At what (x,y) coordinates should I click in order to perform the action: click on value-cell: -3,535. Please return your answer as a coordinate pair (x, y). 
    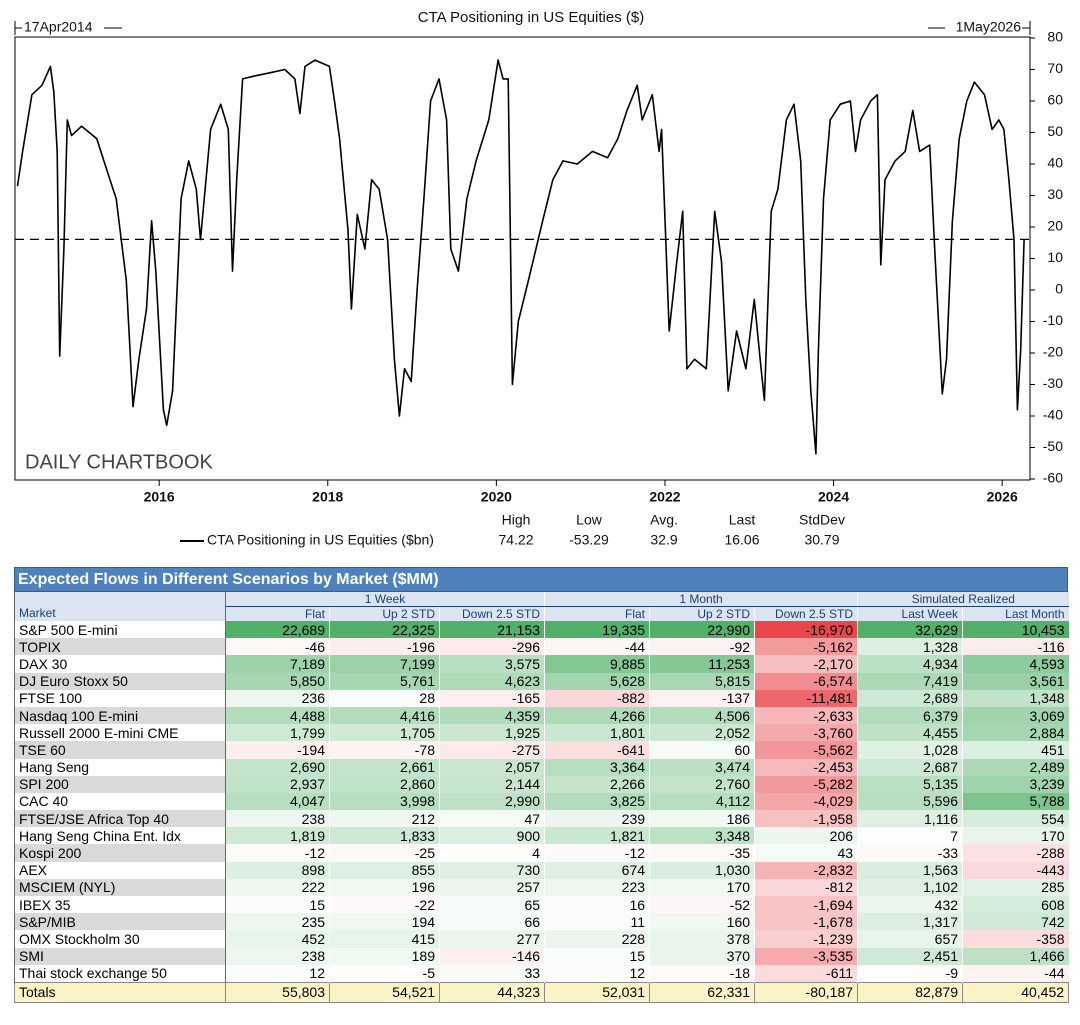
    Looking at the image, I should click on (806, 956).